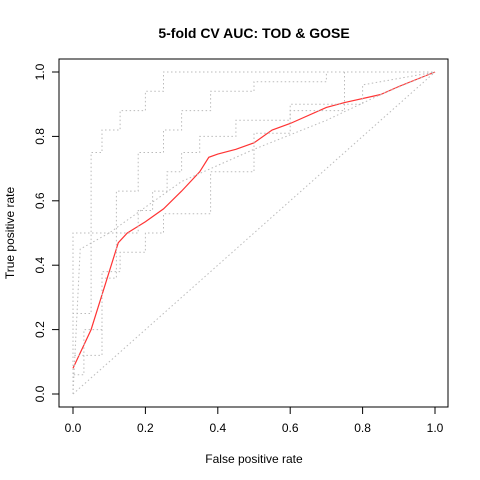 This screenshot has width=480, height=480. I want to click on x-axis-label: False positive rate, so click(254, 459).